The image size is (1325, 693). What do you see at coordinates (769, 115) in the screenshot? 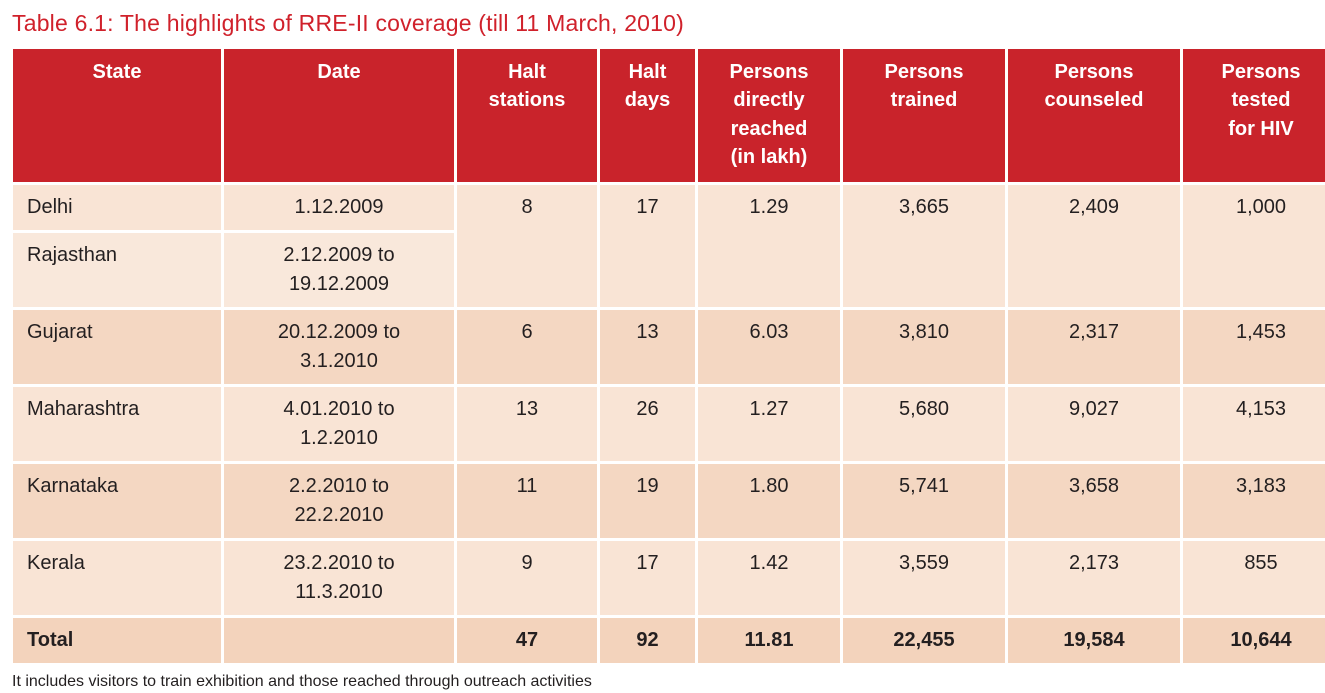
I see `col-header-persons-reached: Persons directly reached (in lakh)` at bounding box center [769, 115].